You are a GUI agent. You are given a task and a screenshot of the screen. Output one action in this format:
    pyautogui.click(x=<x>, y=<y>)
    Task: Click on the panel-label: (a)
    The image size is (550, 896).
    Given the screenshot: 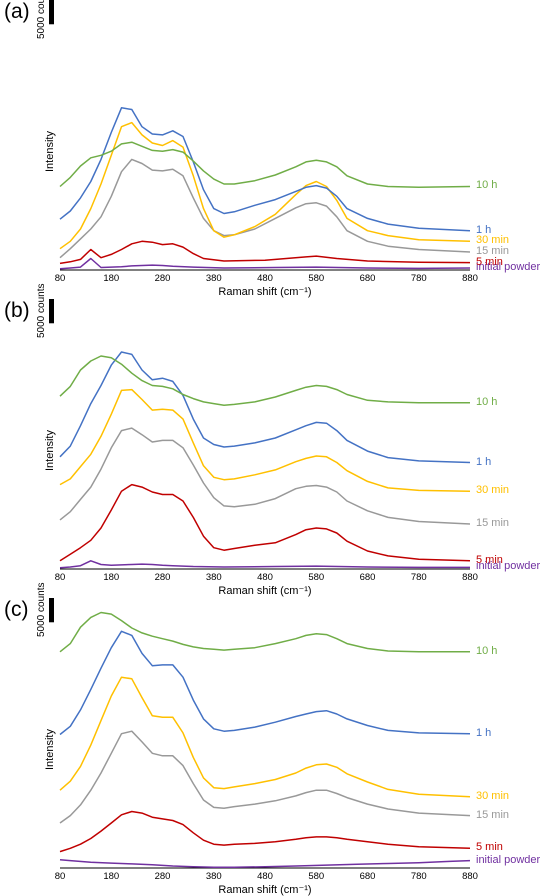 What is the action you would take?
    pyautogui.click(x=17, y=11)
    